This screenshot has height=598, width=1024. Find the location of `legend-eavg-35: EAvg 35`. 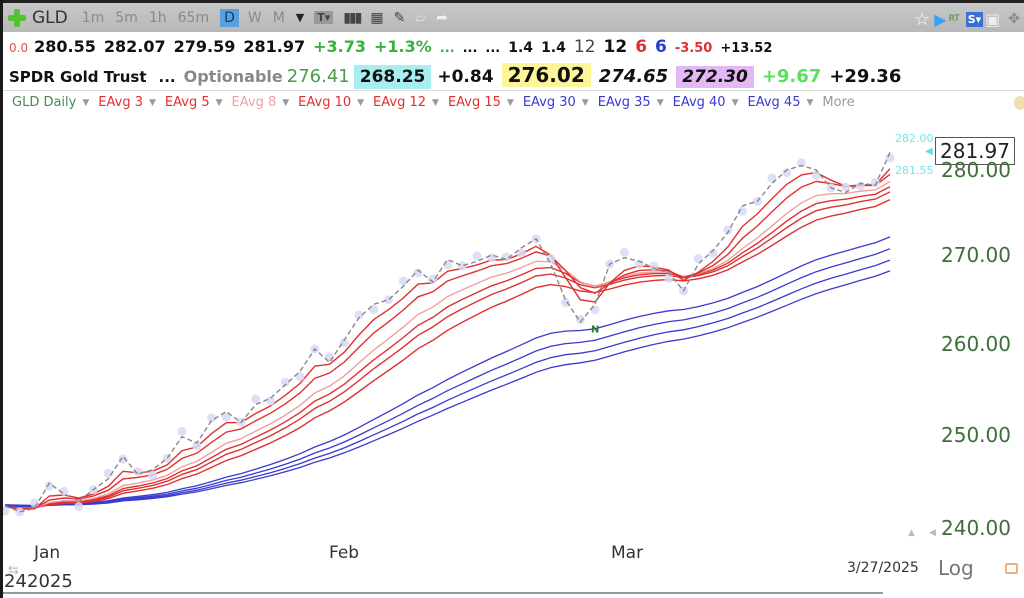

legend-eavg-35: EAvg 35 is located at coordinates (624, 102).